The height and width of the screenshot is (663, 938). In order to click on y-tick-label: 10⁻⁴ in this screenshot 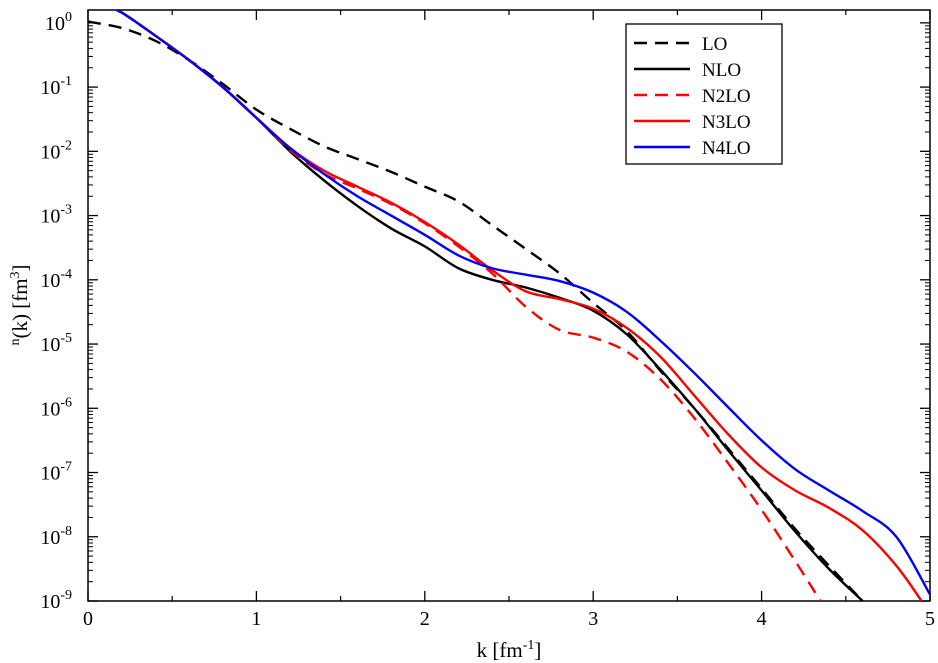, I will do `click(56, 279)`.